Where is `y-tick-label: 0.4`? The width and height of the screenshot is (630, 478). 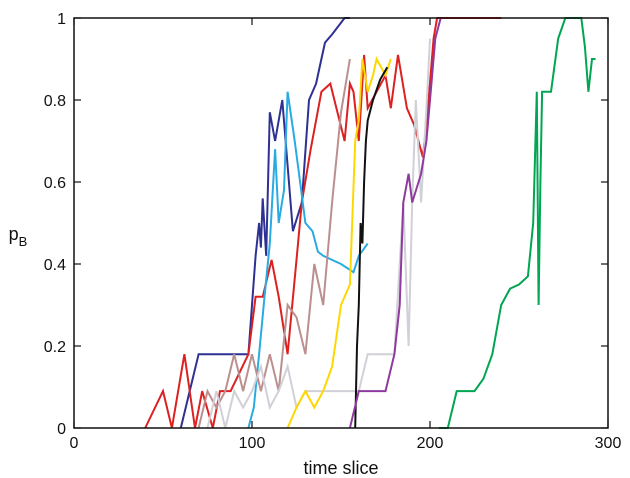 y-tick-label: 0.4 is located at coordinates (55, 265).